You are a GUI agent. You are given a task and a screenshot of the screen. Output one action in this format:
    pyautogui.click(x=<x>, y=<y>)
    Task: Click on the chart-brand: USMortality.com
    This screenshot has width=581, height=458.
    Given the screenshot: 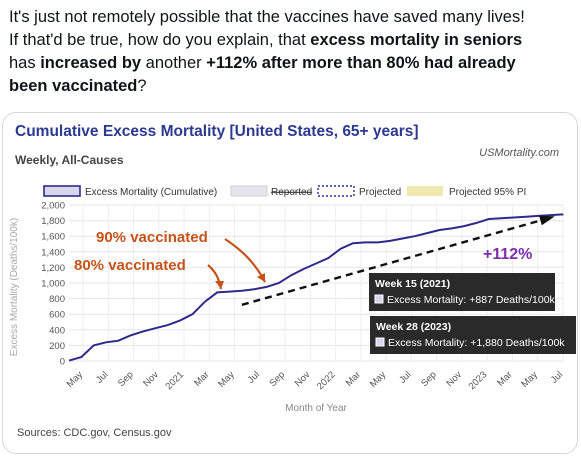 What is the action you would take?
    pyautogui.click(x=519, y=153)
    